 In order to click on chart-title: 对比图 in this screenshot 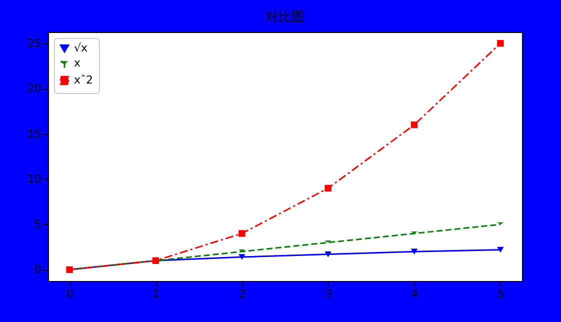, I will do `click(285, 17)`.